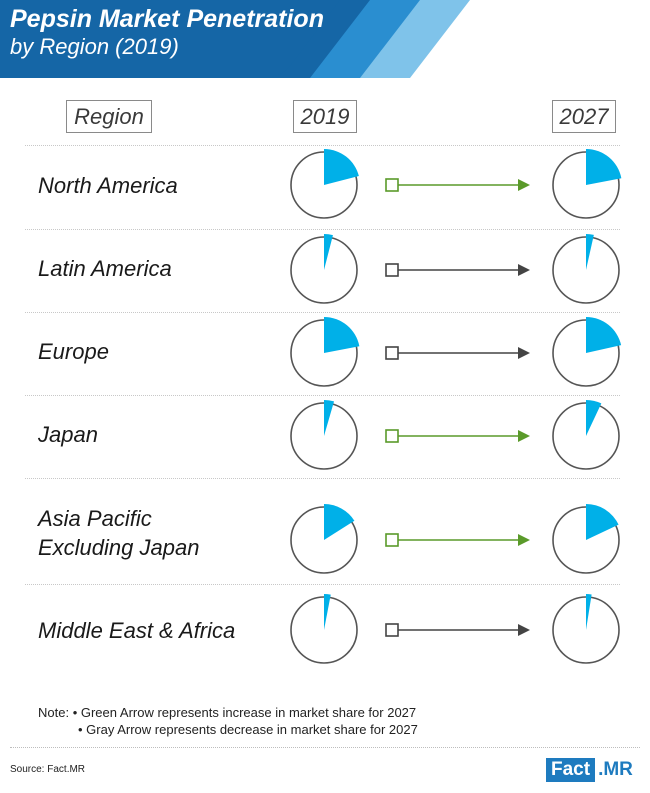 This screenshot has height=793, width=650. What do you see at coordinates (594, 418) in the screenshot?
I see `pie-2027-japan-slice` at bounding box center [594, 418].